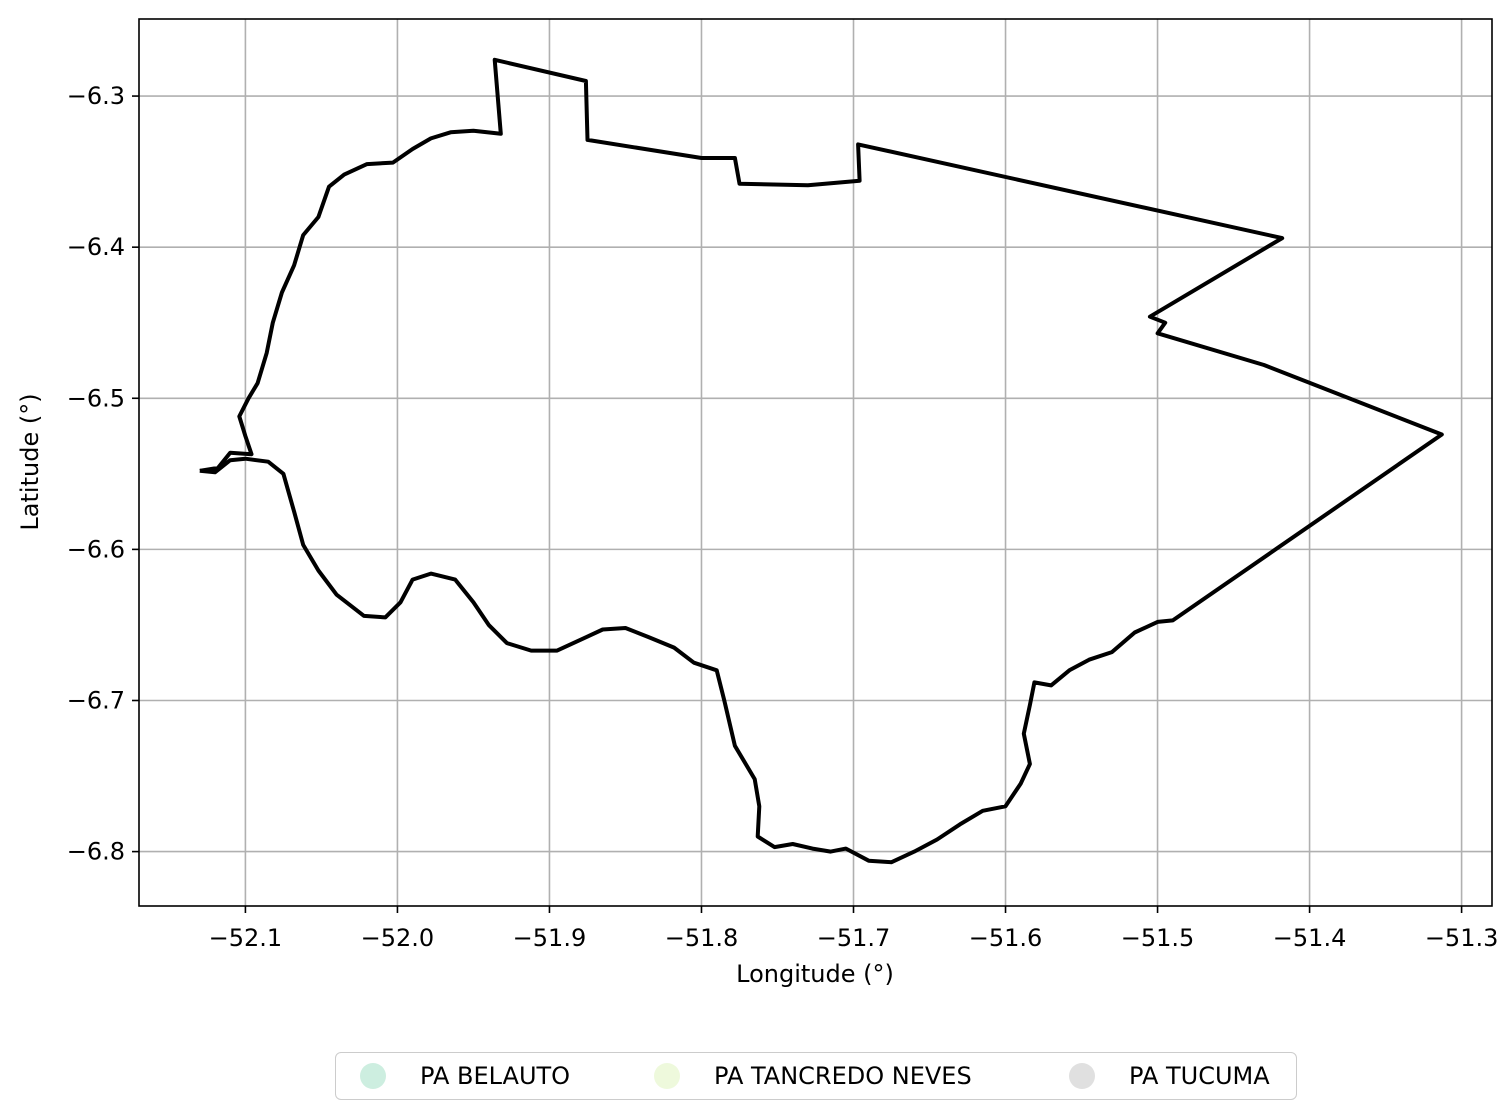 The image size is (1511, 1119). I want to click on legend: PA BELAUTO PA TANCREDO NEVES PA TUCUMA, so click(816, 1076).